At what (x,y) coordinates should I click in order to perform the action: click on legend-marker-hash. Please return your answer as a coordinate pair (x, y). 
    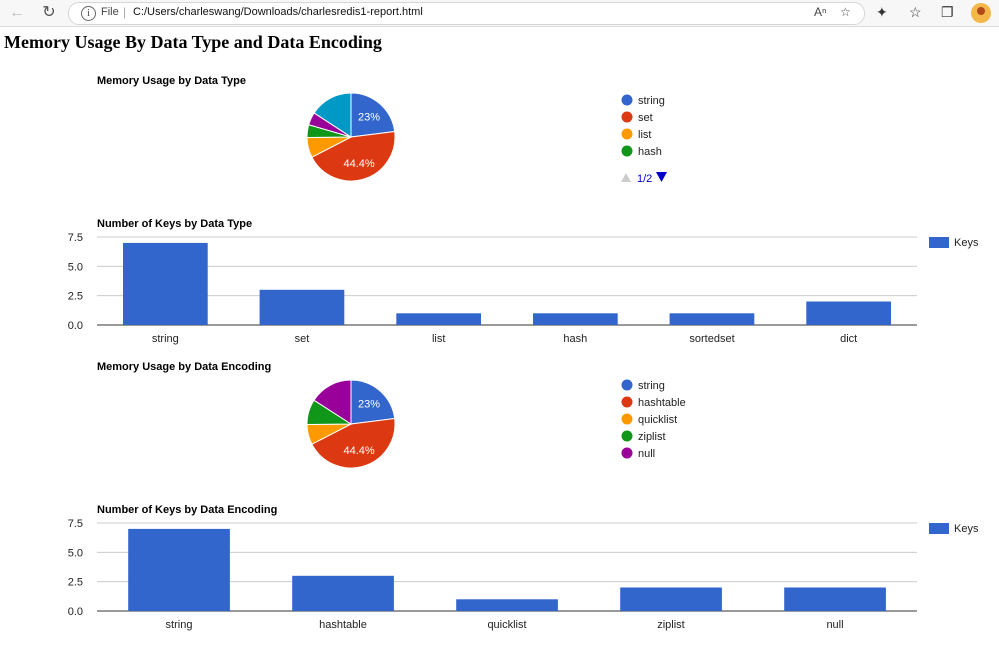
    Looking at the image, I should click on (627, 151).